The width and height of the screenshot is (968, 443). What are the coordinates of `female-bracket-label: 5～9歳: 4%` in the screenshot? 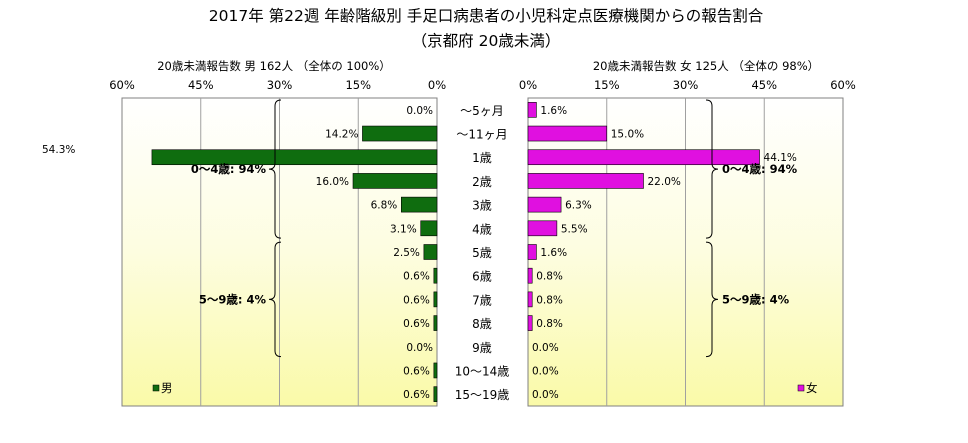 It's located at (756, 299).